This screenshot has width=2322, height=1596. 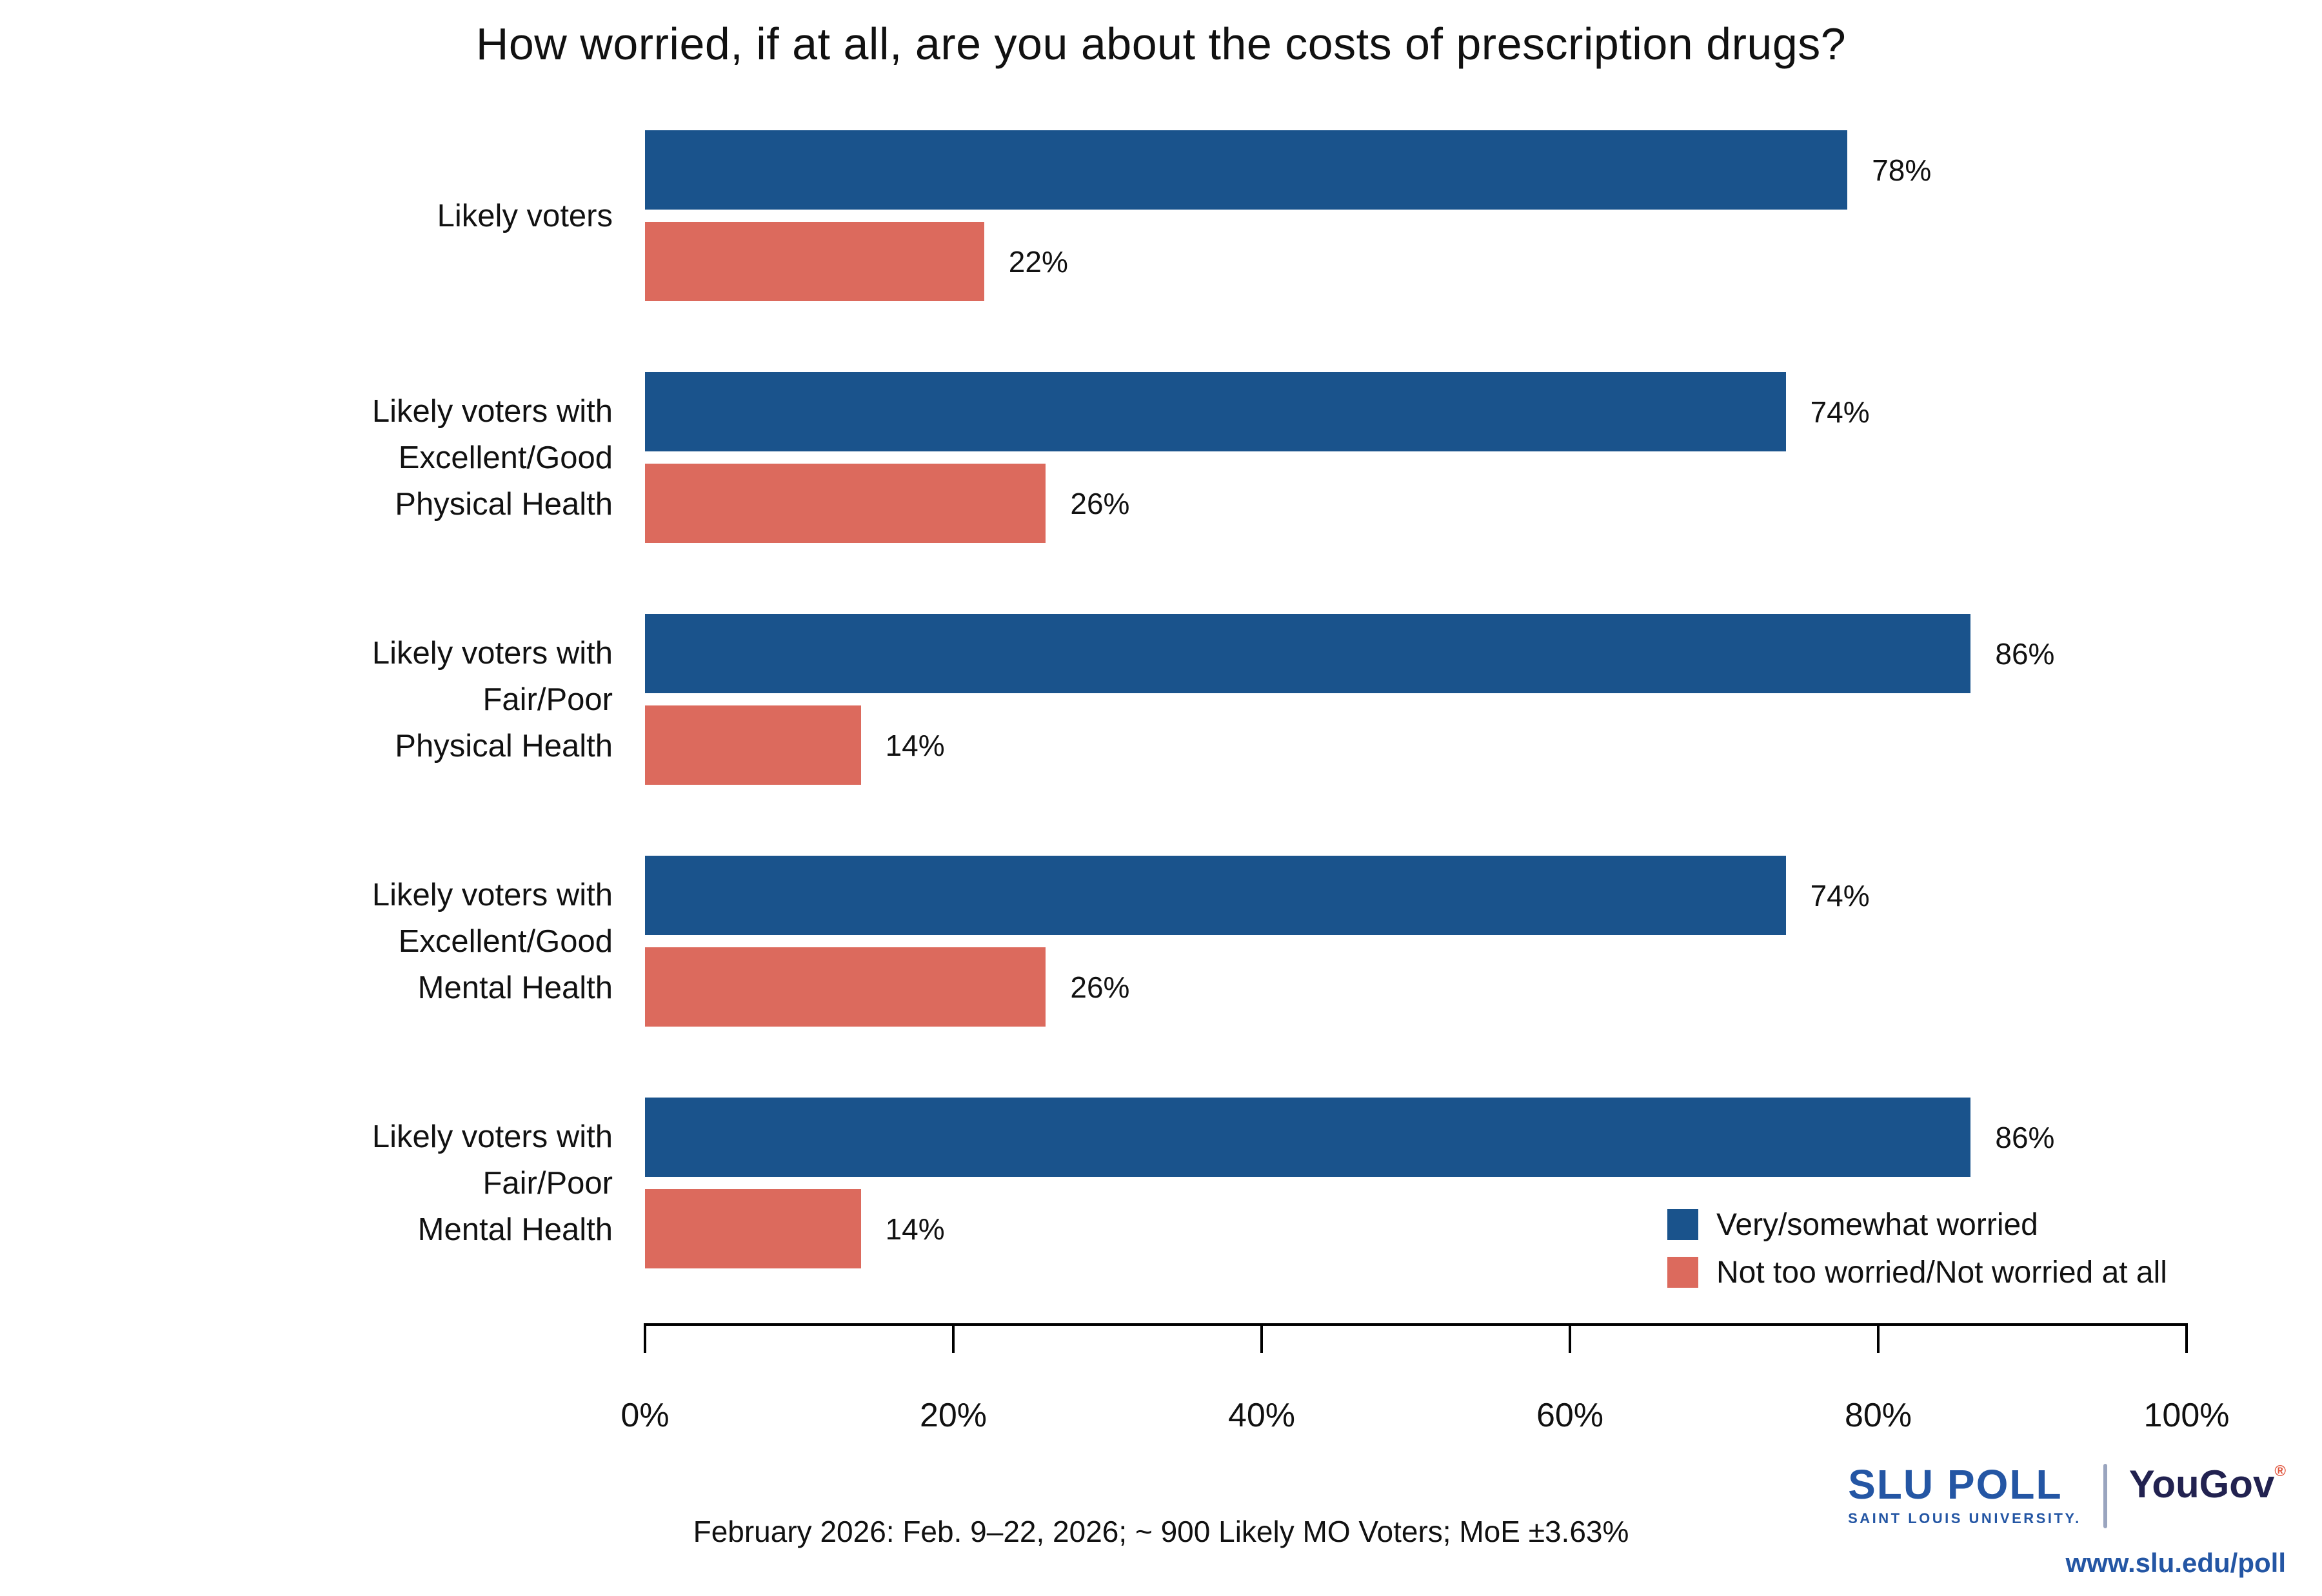 What do you see at coordinates (1038, 261) in the screenshot?
I see `bar-value-label: 22%` at bounding box center [1038, 261].